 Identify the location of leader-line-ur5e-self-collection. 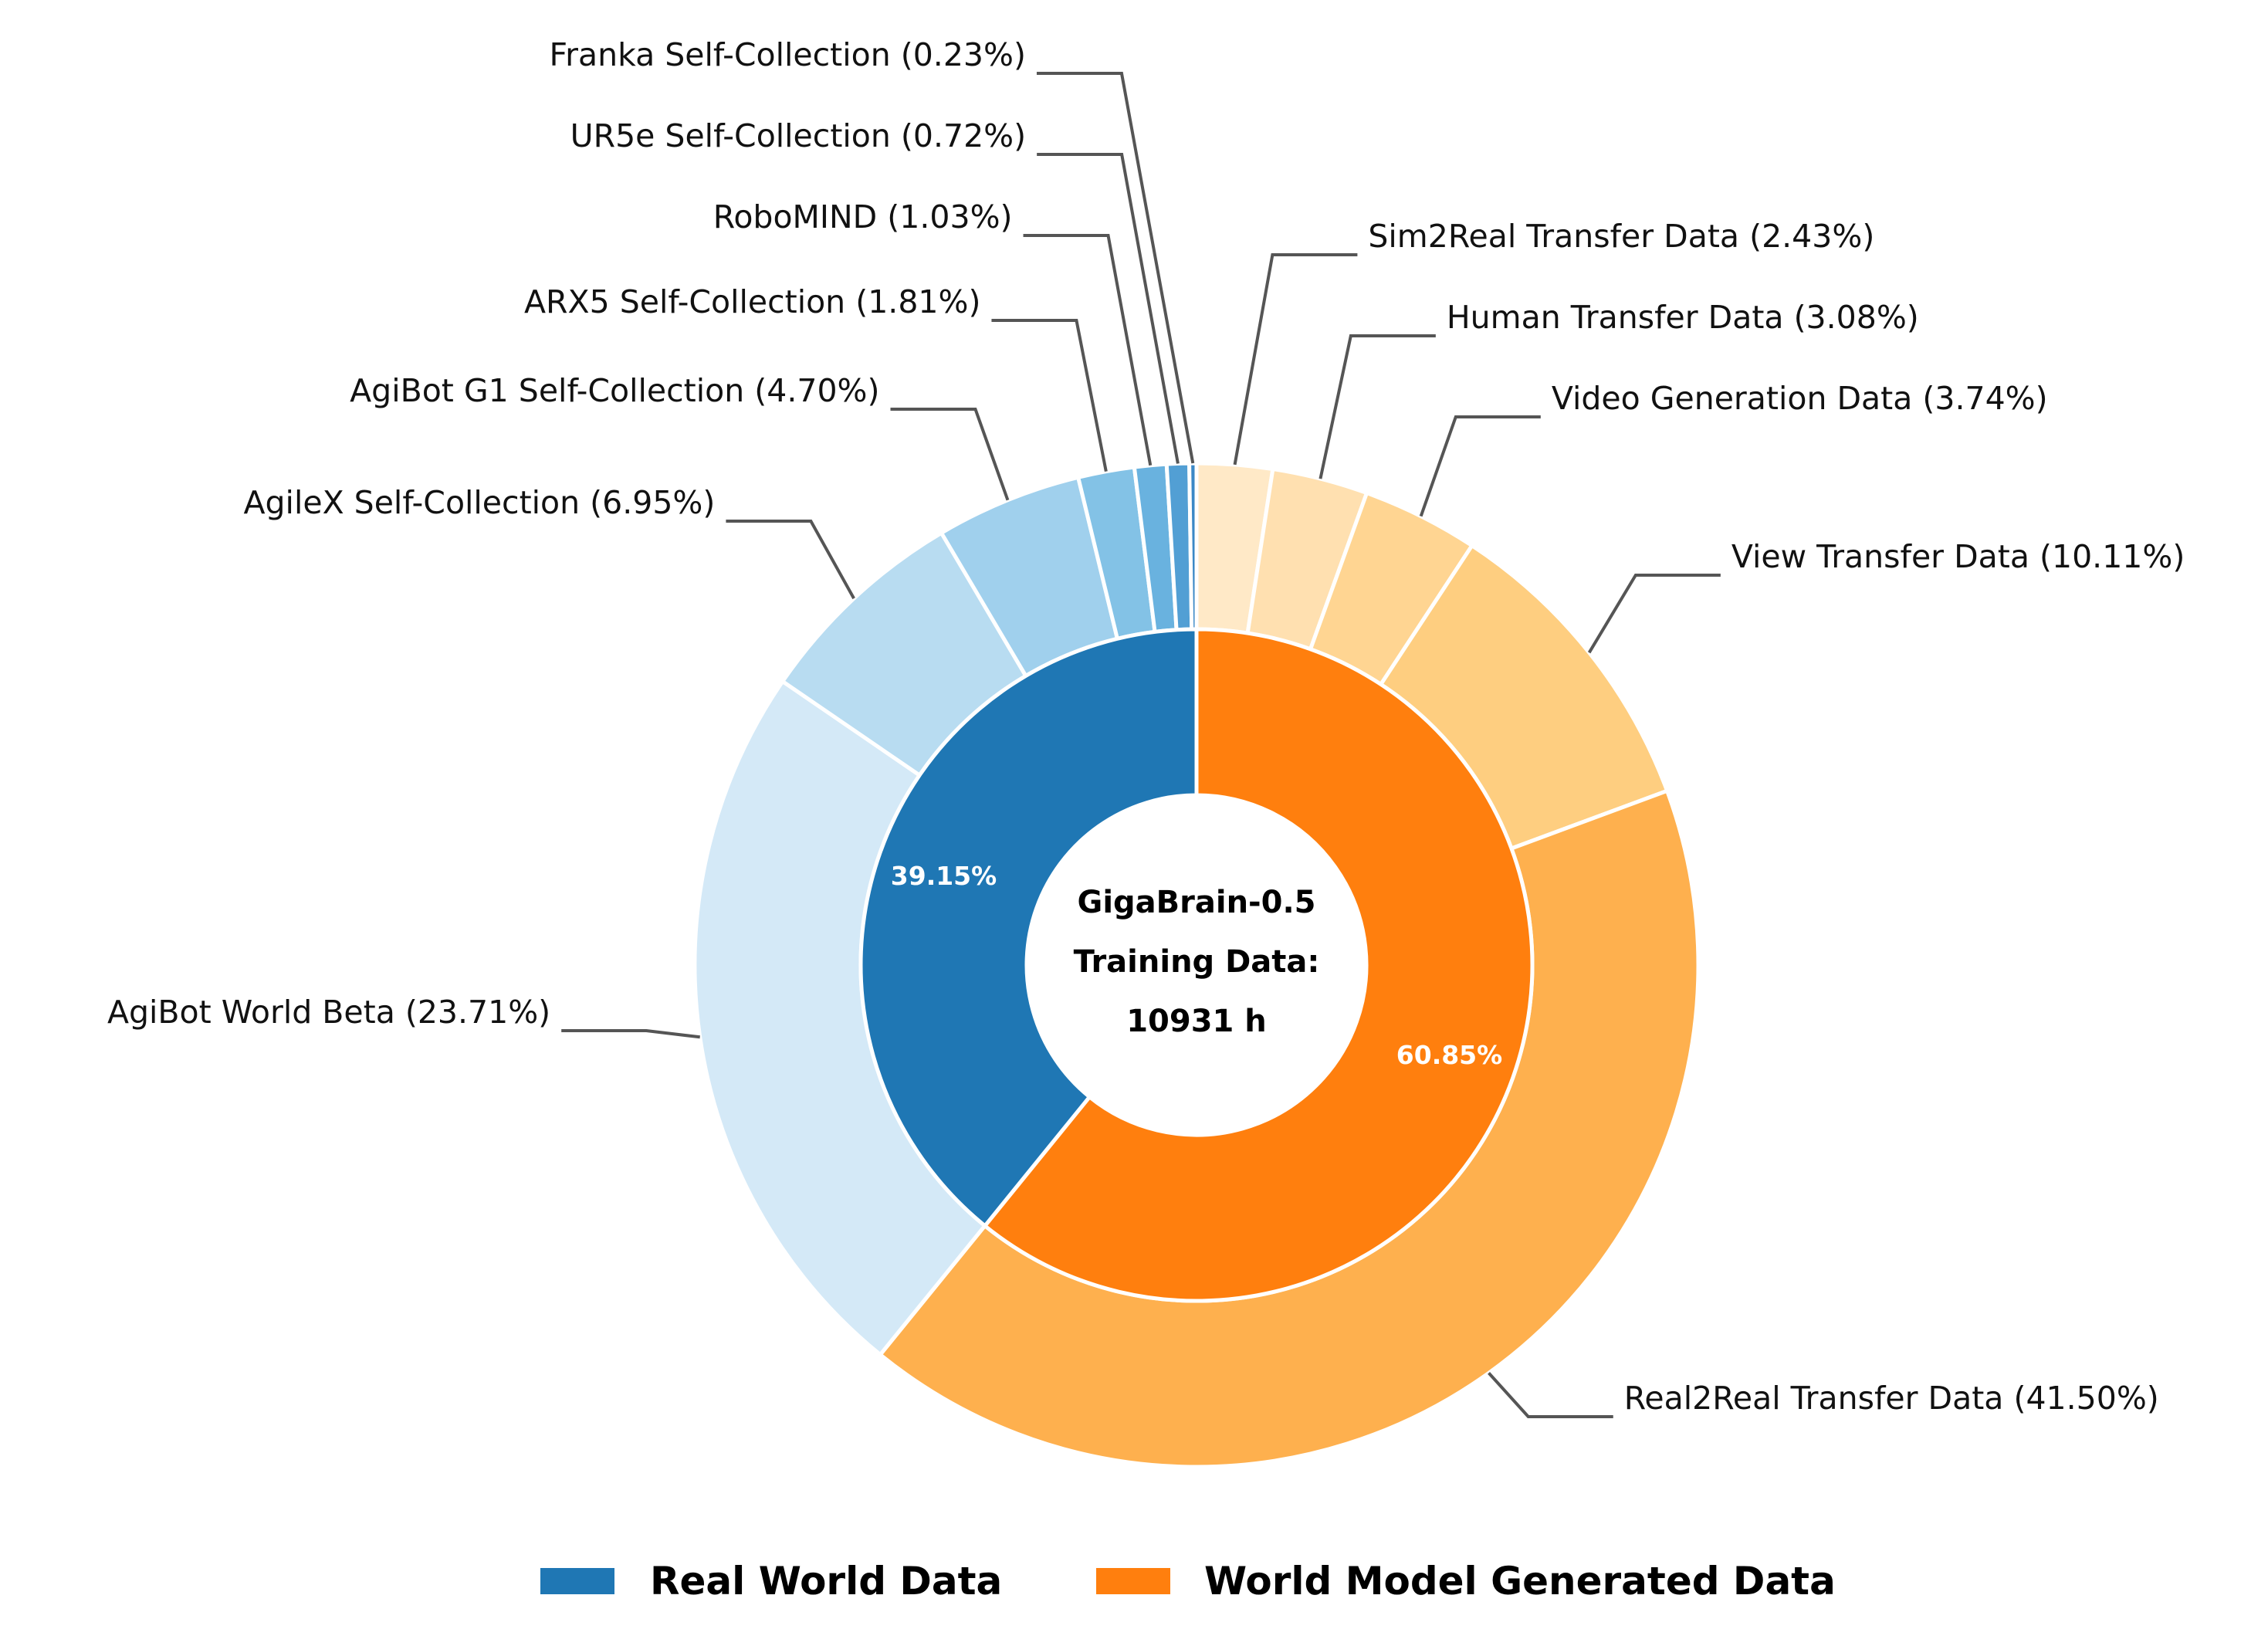
(1108, 309).